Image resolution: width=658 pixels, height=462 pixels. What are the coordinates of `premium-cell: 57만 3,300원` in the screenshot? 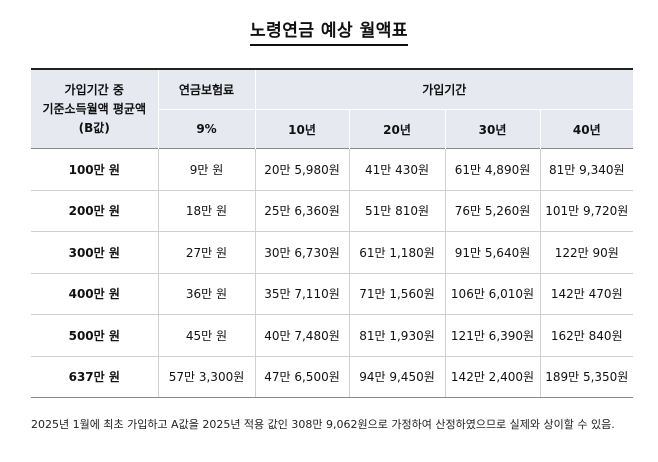 It's located at (207, 377).